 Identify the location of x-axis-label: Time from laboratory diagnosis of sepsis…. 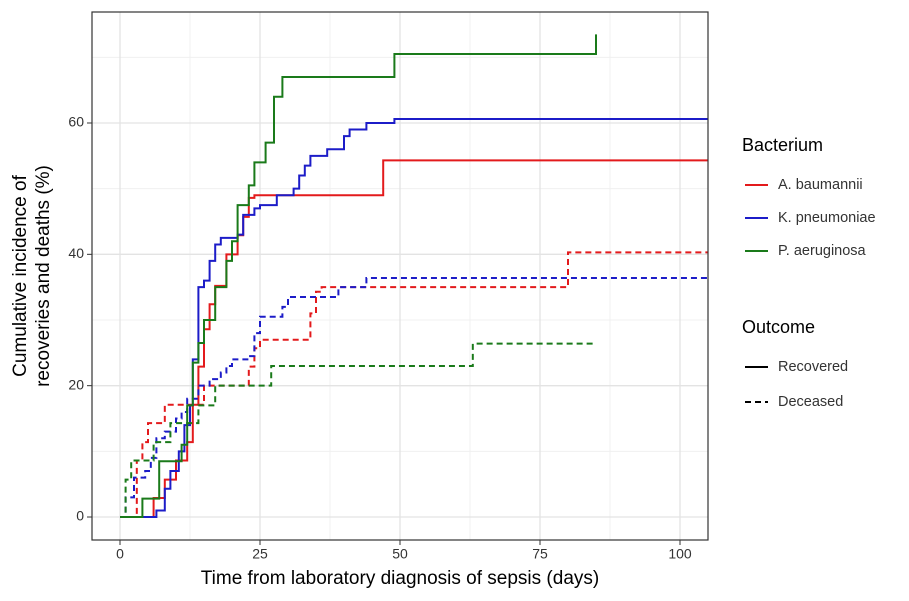
(400, 578).